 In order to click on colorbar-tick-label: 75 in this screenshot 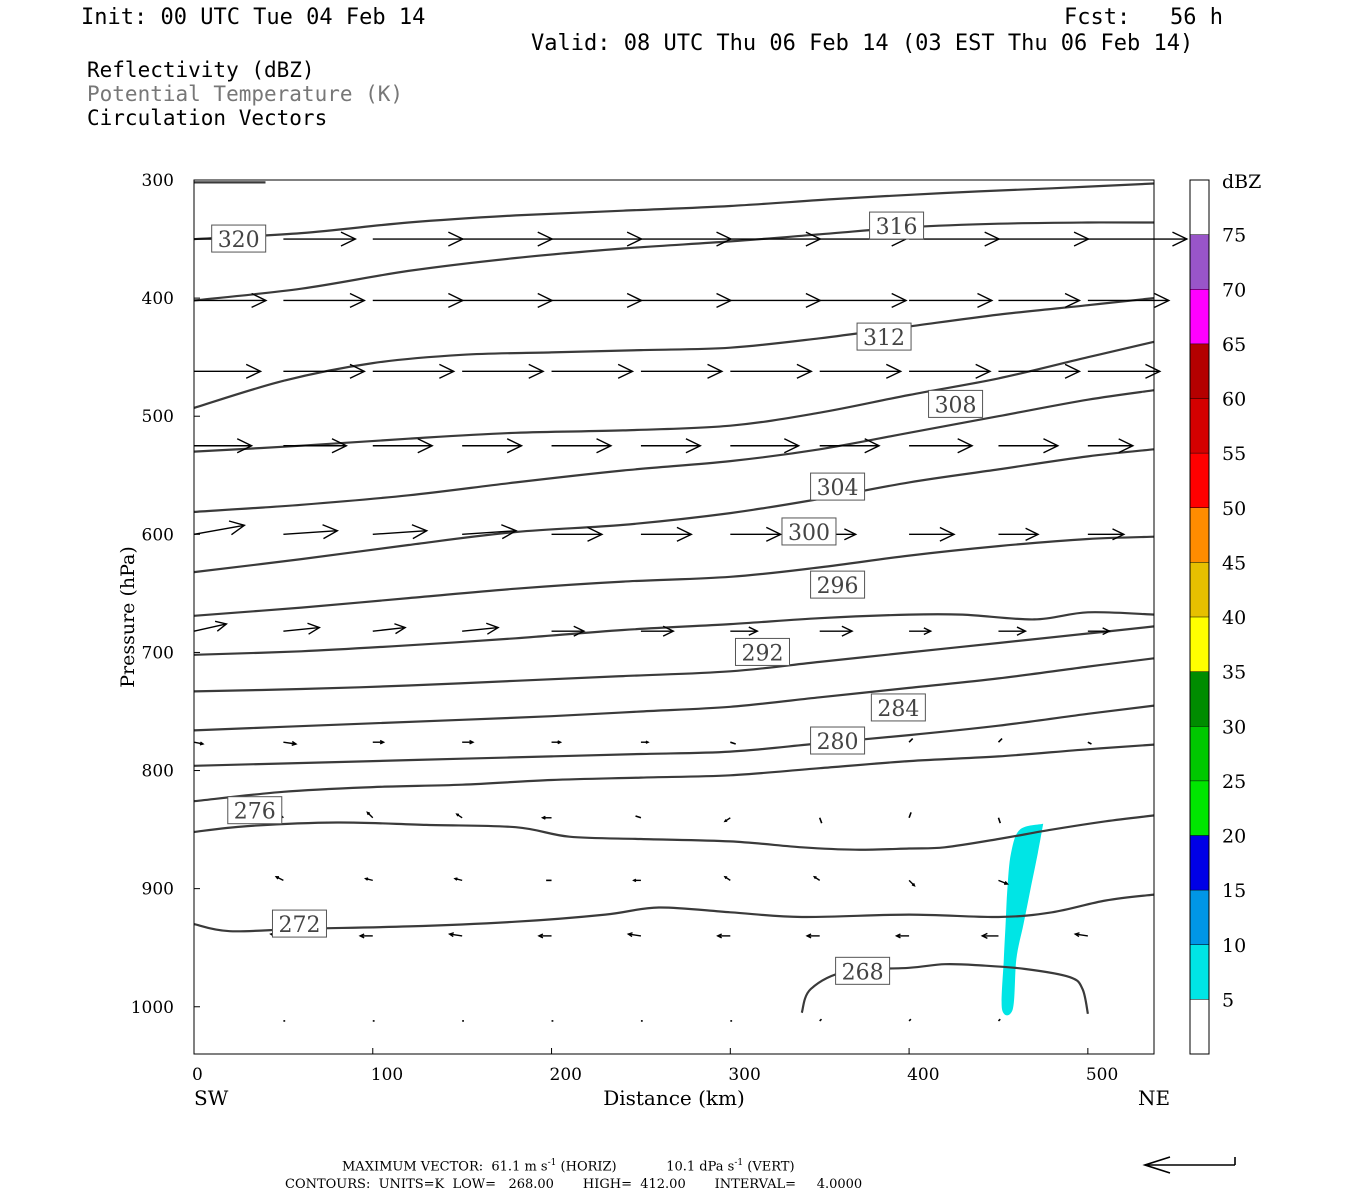, I will do `click(1234, 236)`.